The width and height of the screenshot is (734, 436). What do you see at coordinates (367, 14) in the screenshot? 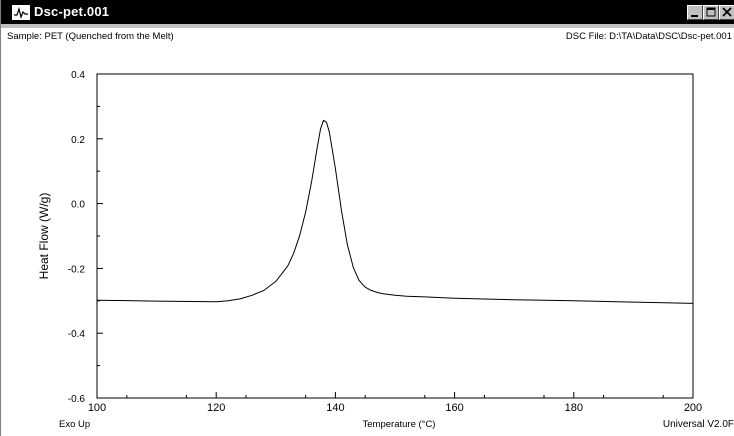
I see `title-bar: Dsc-pet.001` at bounding box center [367, 14].